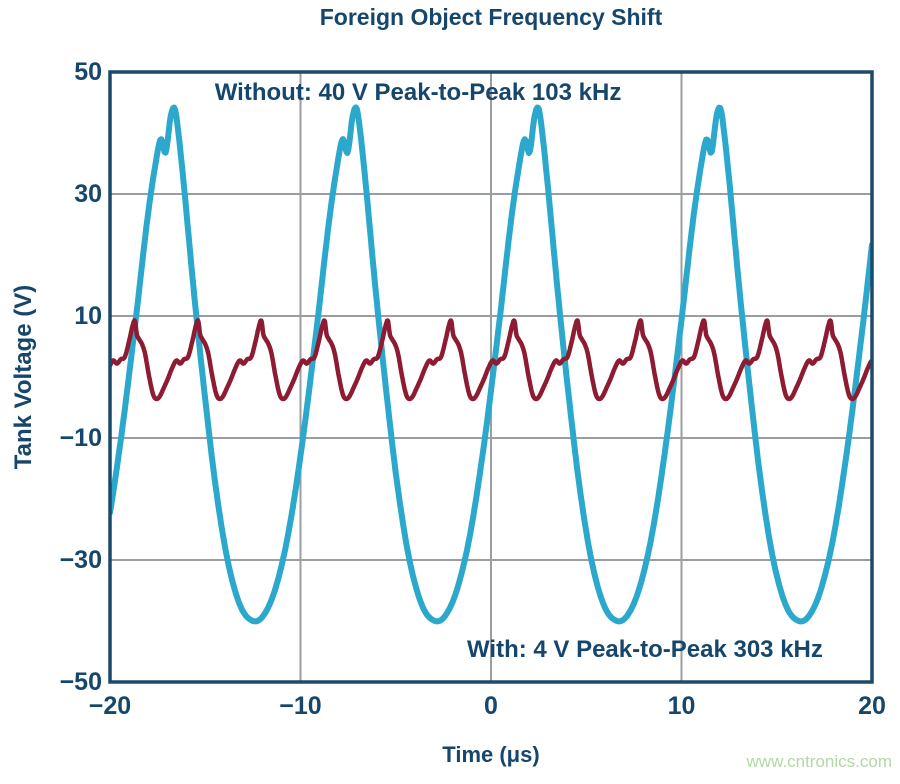 Image resolution: width=900 pixels, height=784 pixels. Describe the element at coordinates (88, 194) in the screenshot. I see `y-tick-label: 30` at that location.